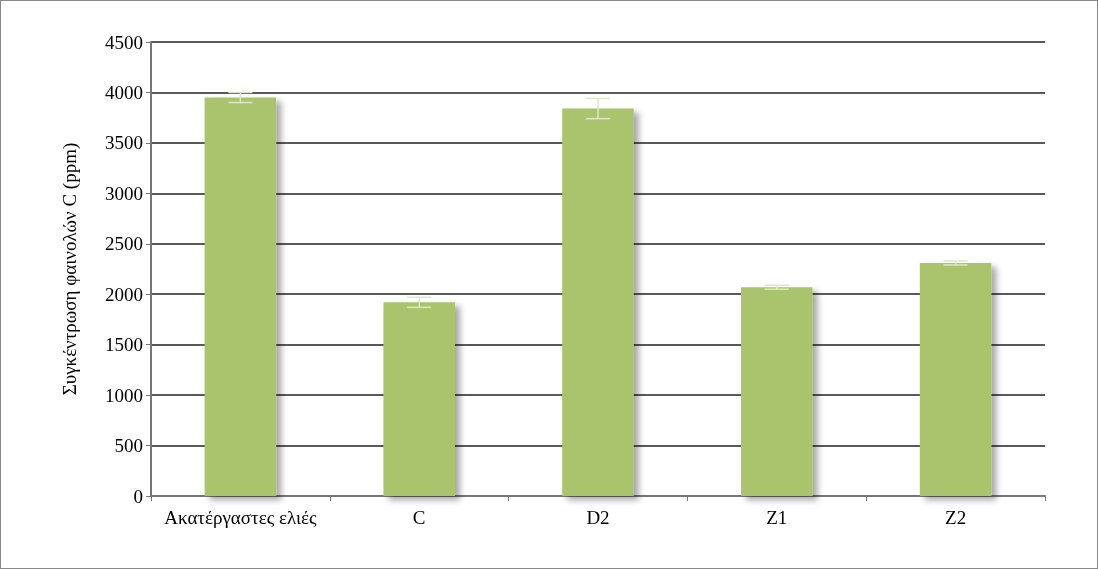  What do you see at coordinates (124, 395) in the screenshot?
I see `y-tick-label: 1000` at bounding box center [124, 395].